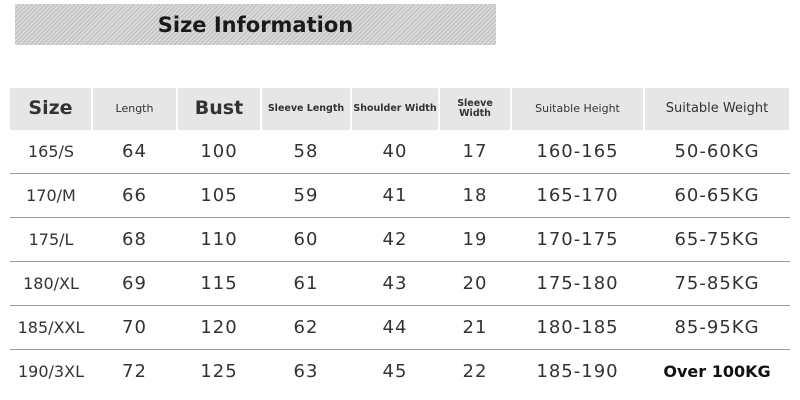 The width and height of the screenshot is (800, 400). What do you see at coordinates (134, 371) in the screenshot?
I see `cell: 72` at bounding box center [134, 371].